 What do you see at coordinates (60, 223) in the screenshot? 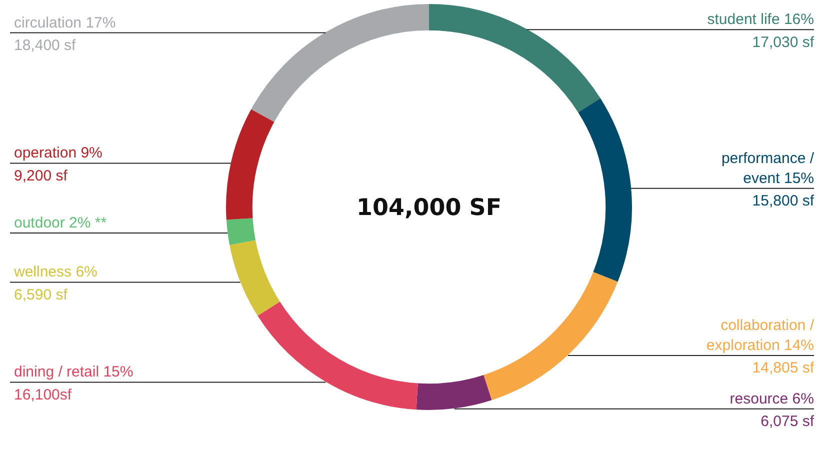
I see `slice-label: outdoor 2% **` at bounding box center [60, 223].